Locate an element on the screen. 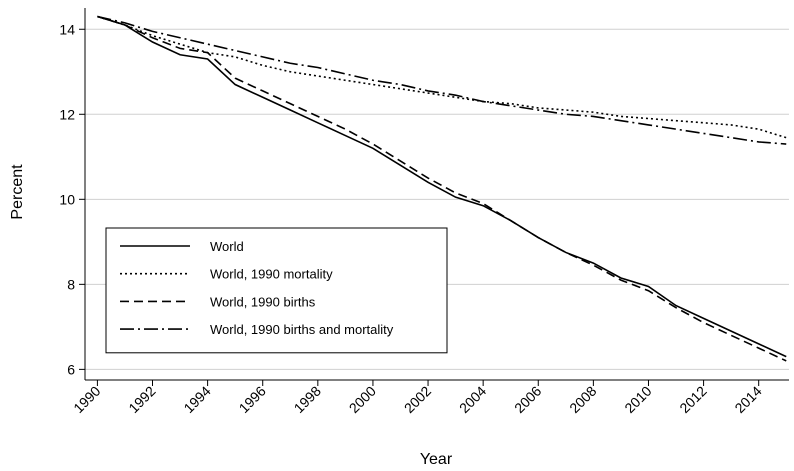 The height and width of the screenshot is (471, 794). x-tick-label: 2010 is located at coordinates (637, 399).